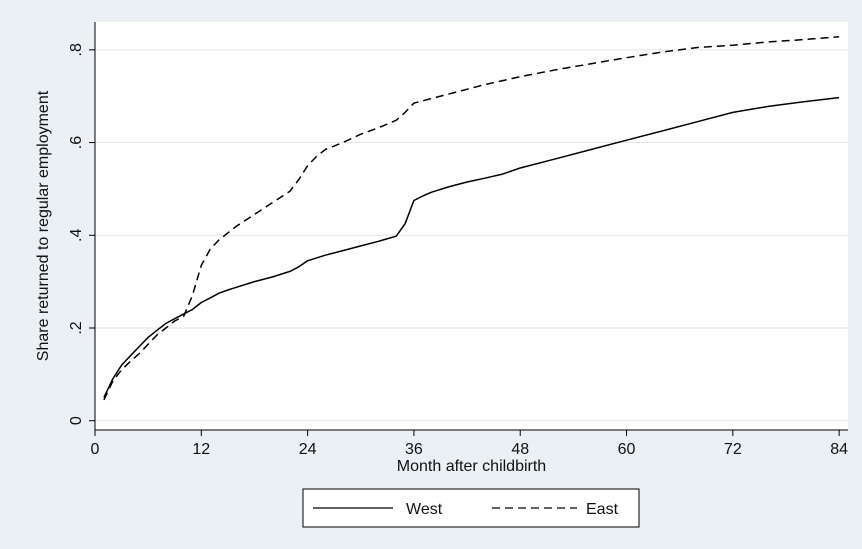 The image size is (862, 549). Describe the element at coordinates (201, 449) in the screenshot. I see `x-tick-label-1: 12` at that location.